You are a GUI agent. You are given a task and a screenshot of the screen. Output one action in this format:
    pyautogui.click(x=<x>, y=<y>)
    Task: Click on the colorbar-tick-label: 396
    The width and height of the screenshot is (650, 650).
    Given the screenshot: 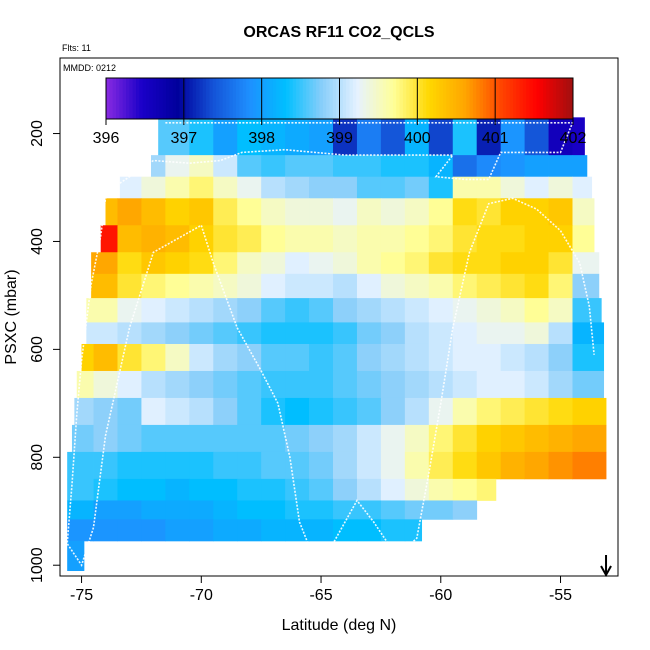 What is the action you would take?
    pyautogui.click(x=106, y=138)
    